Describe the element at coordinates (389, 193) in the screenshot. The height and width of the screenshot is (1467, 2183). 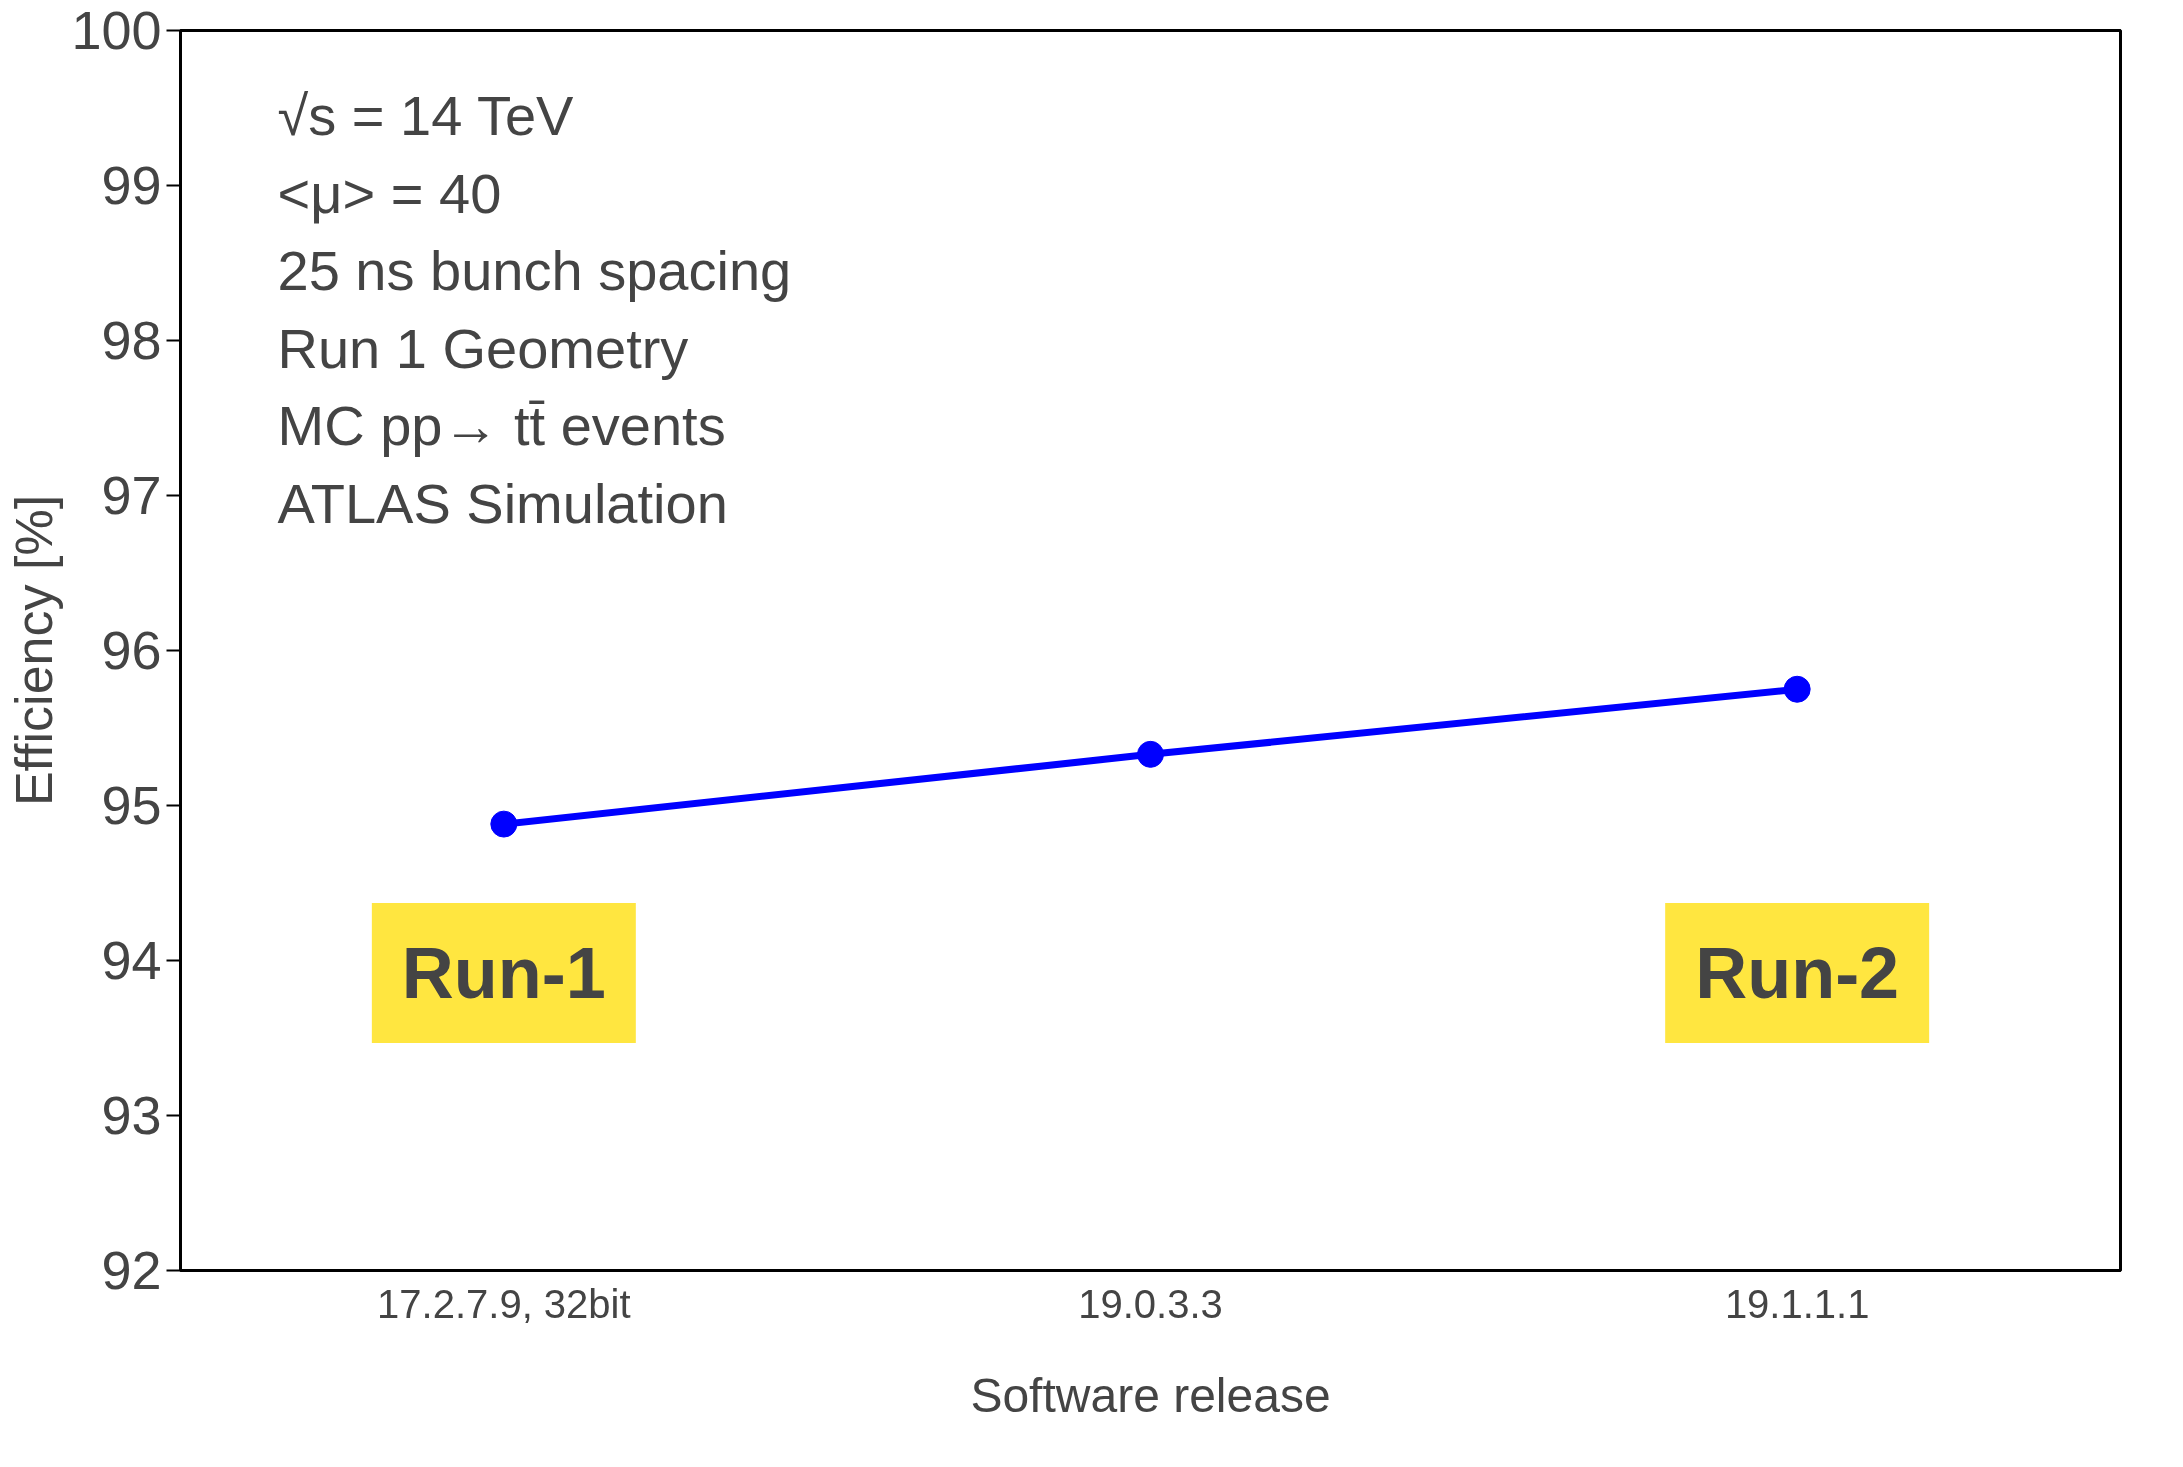
I see `annotation: <μ> = 40` at that location.